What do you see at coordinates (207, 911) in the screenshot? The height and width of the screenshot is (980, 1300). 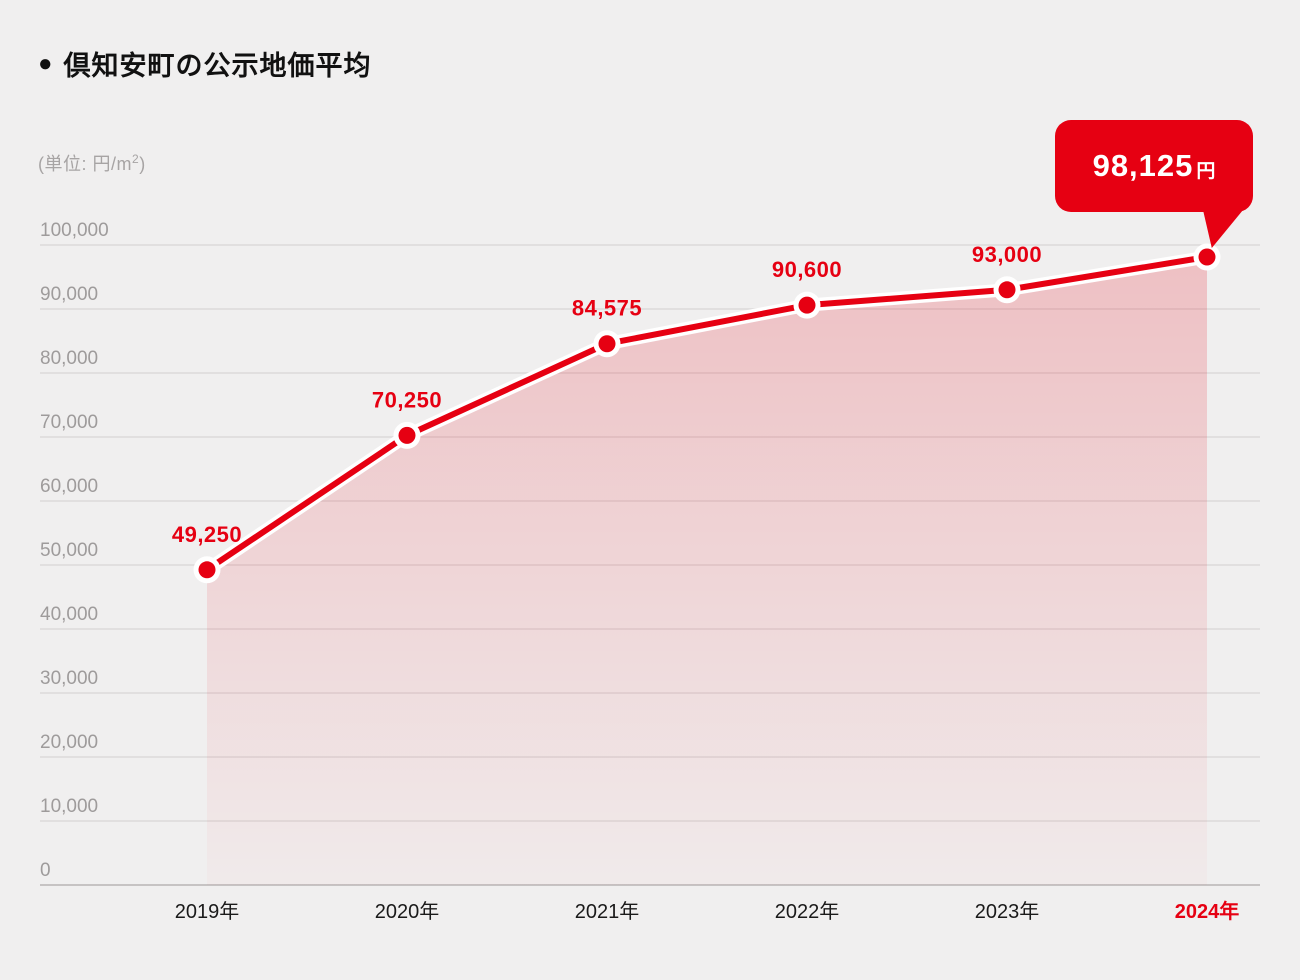 I see `x-tick-label: 2019年` at bounding box center [207, 911].